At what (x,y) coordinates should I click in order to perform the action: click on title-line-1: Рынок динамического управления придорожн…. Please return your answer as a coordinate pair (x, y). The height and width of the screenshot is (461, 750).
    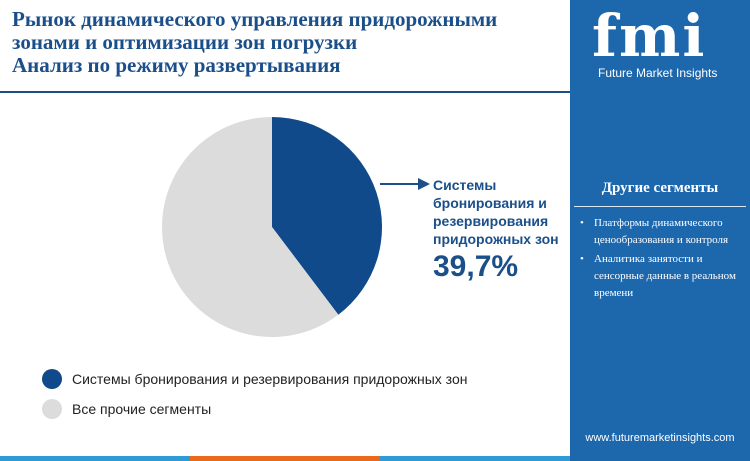
    Looking at the image, I should click on (255, 19).